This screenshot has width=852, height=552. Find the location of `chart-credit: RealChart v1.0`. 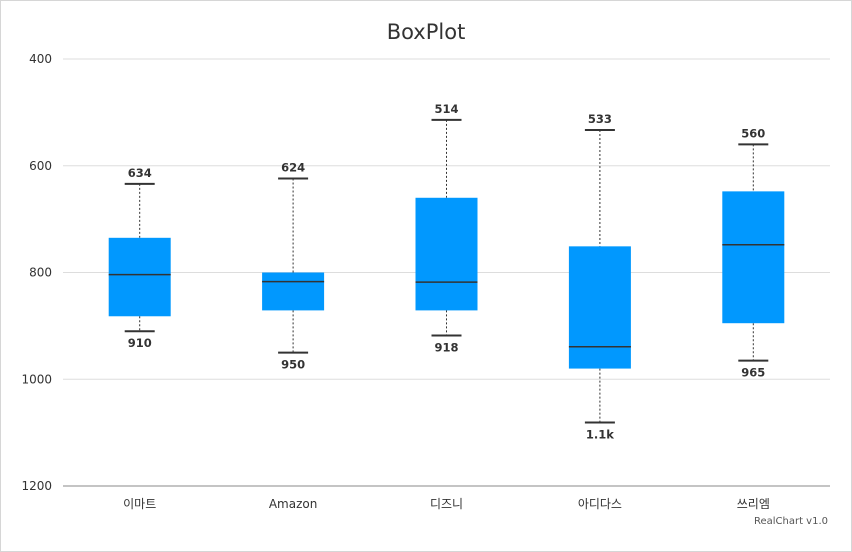

chart-credit: RealChart v1.0 is located at coordinates (790, 521).